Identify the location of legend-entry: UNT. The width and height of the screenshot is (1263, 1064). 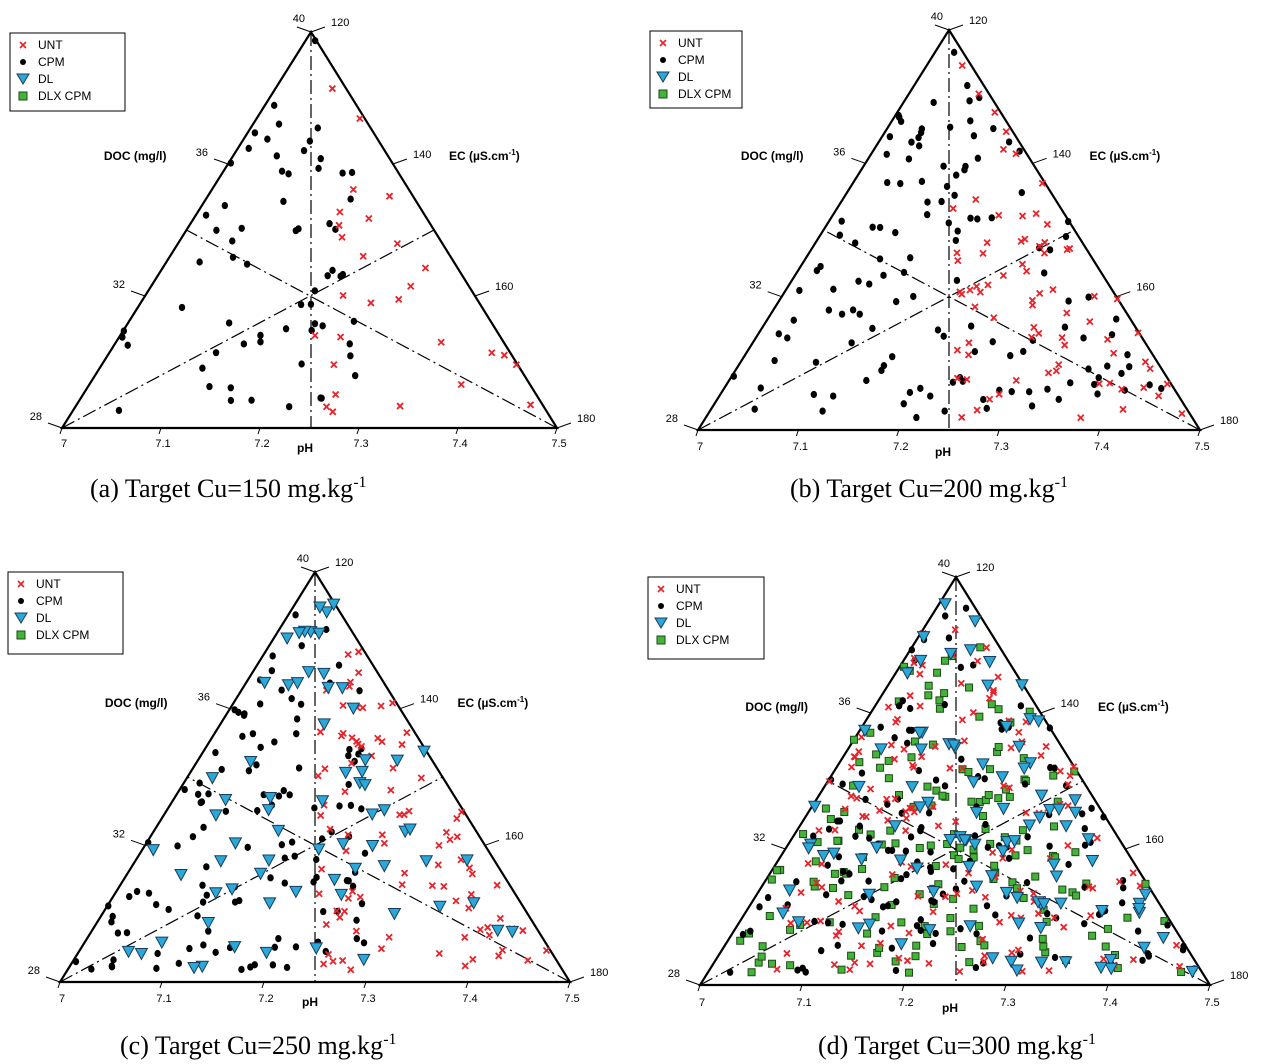
(41, 45).